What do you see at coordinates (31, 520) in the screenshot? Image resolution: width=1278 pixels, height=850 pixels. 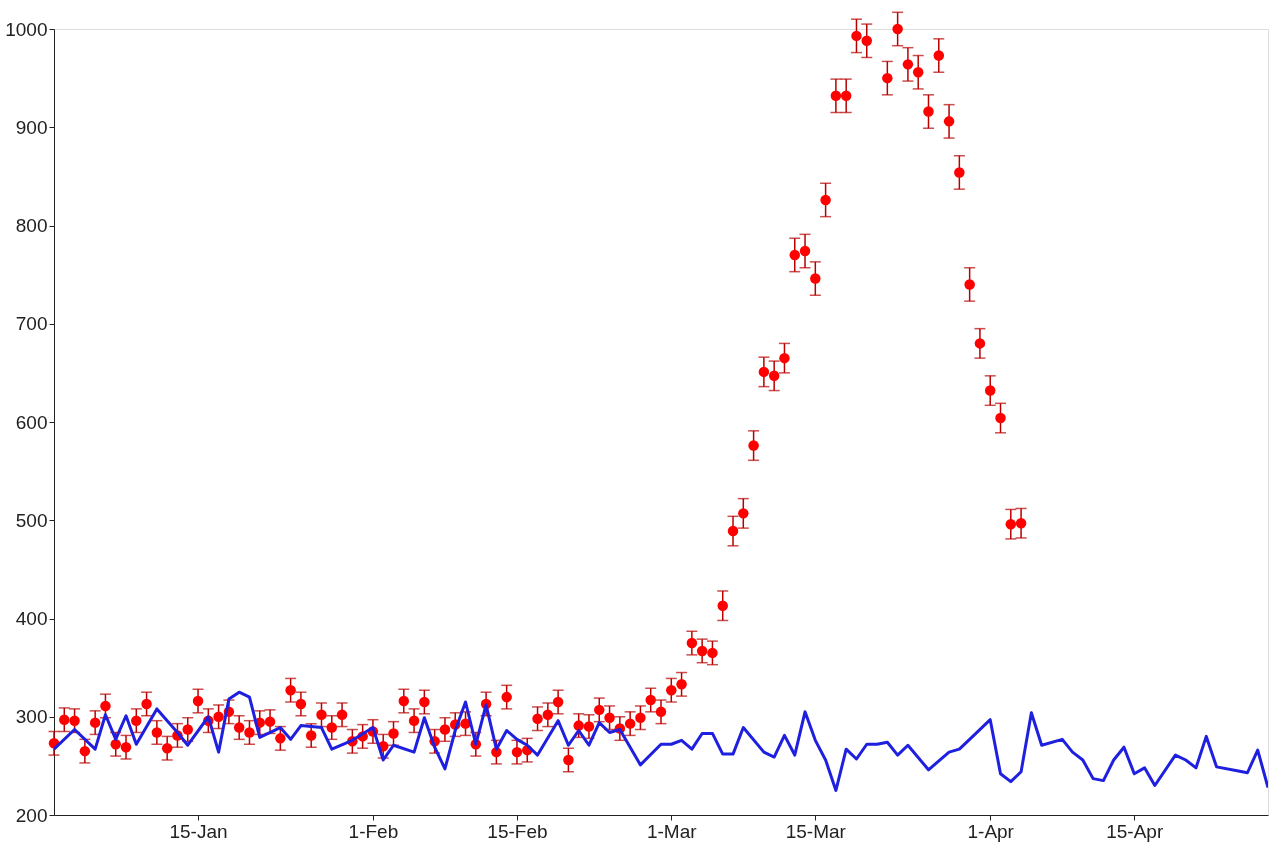 I see `y-tick-label: 500` at bounding box center [31, 520].